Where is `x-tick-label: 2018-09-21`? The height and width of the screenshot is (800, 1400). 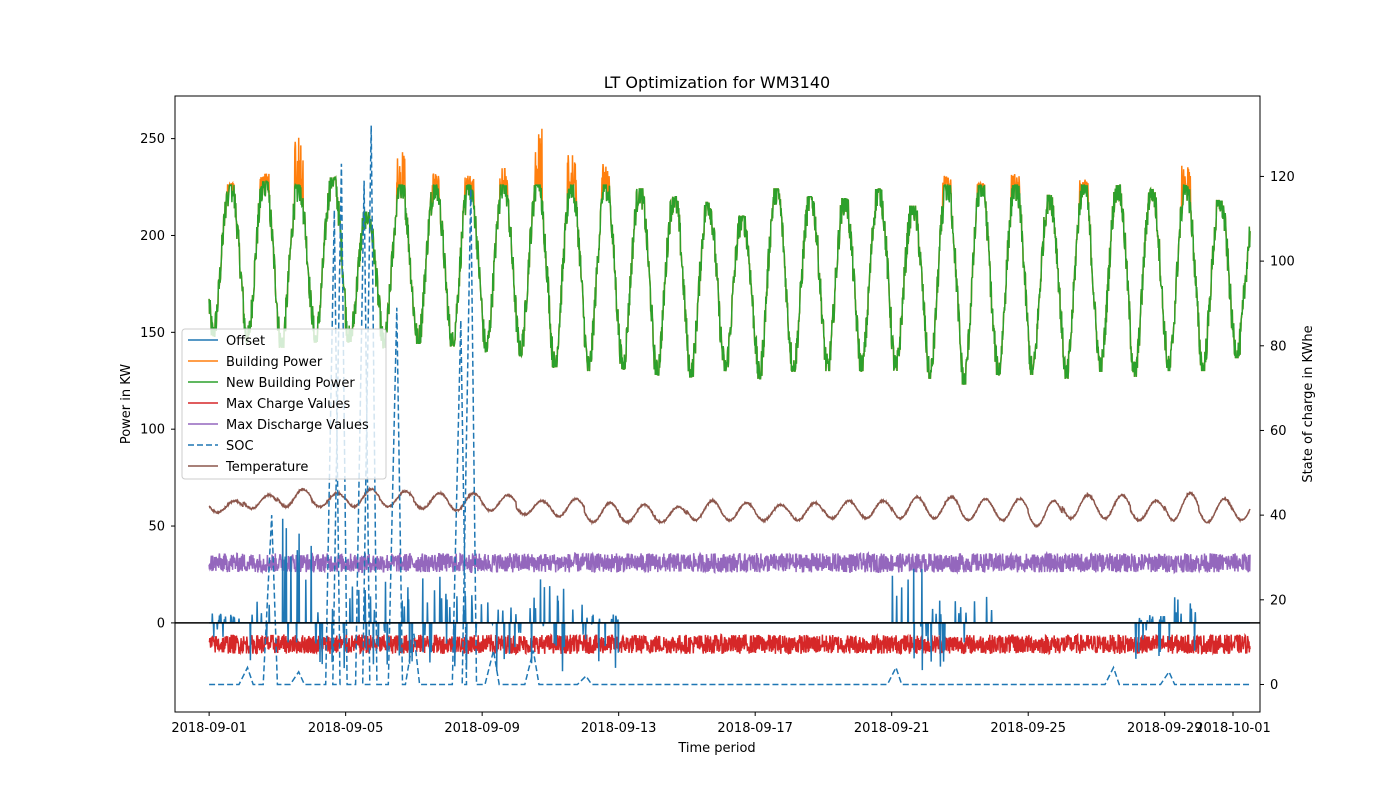 x-tick-label: 2018-09-21 is located at coordinates (892, 728).